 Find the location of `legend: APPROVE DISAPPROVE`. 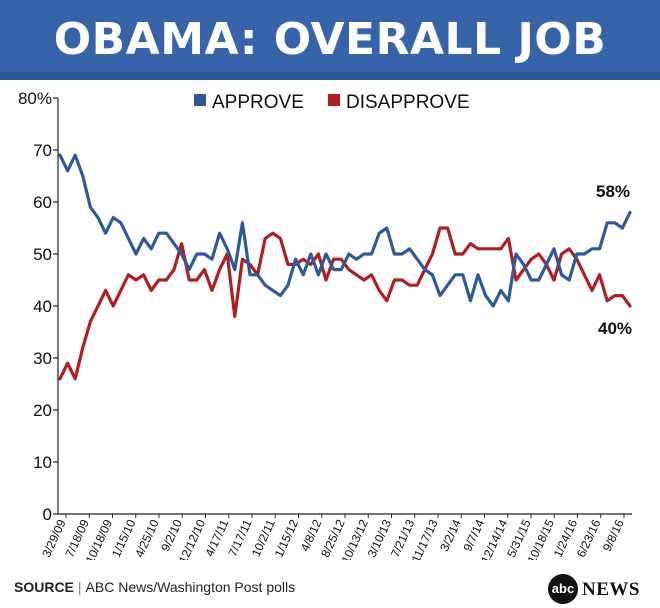

legend: APPROVE DISAPPROVE is located at coordinates (332, 102).